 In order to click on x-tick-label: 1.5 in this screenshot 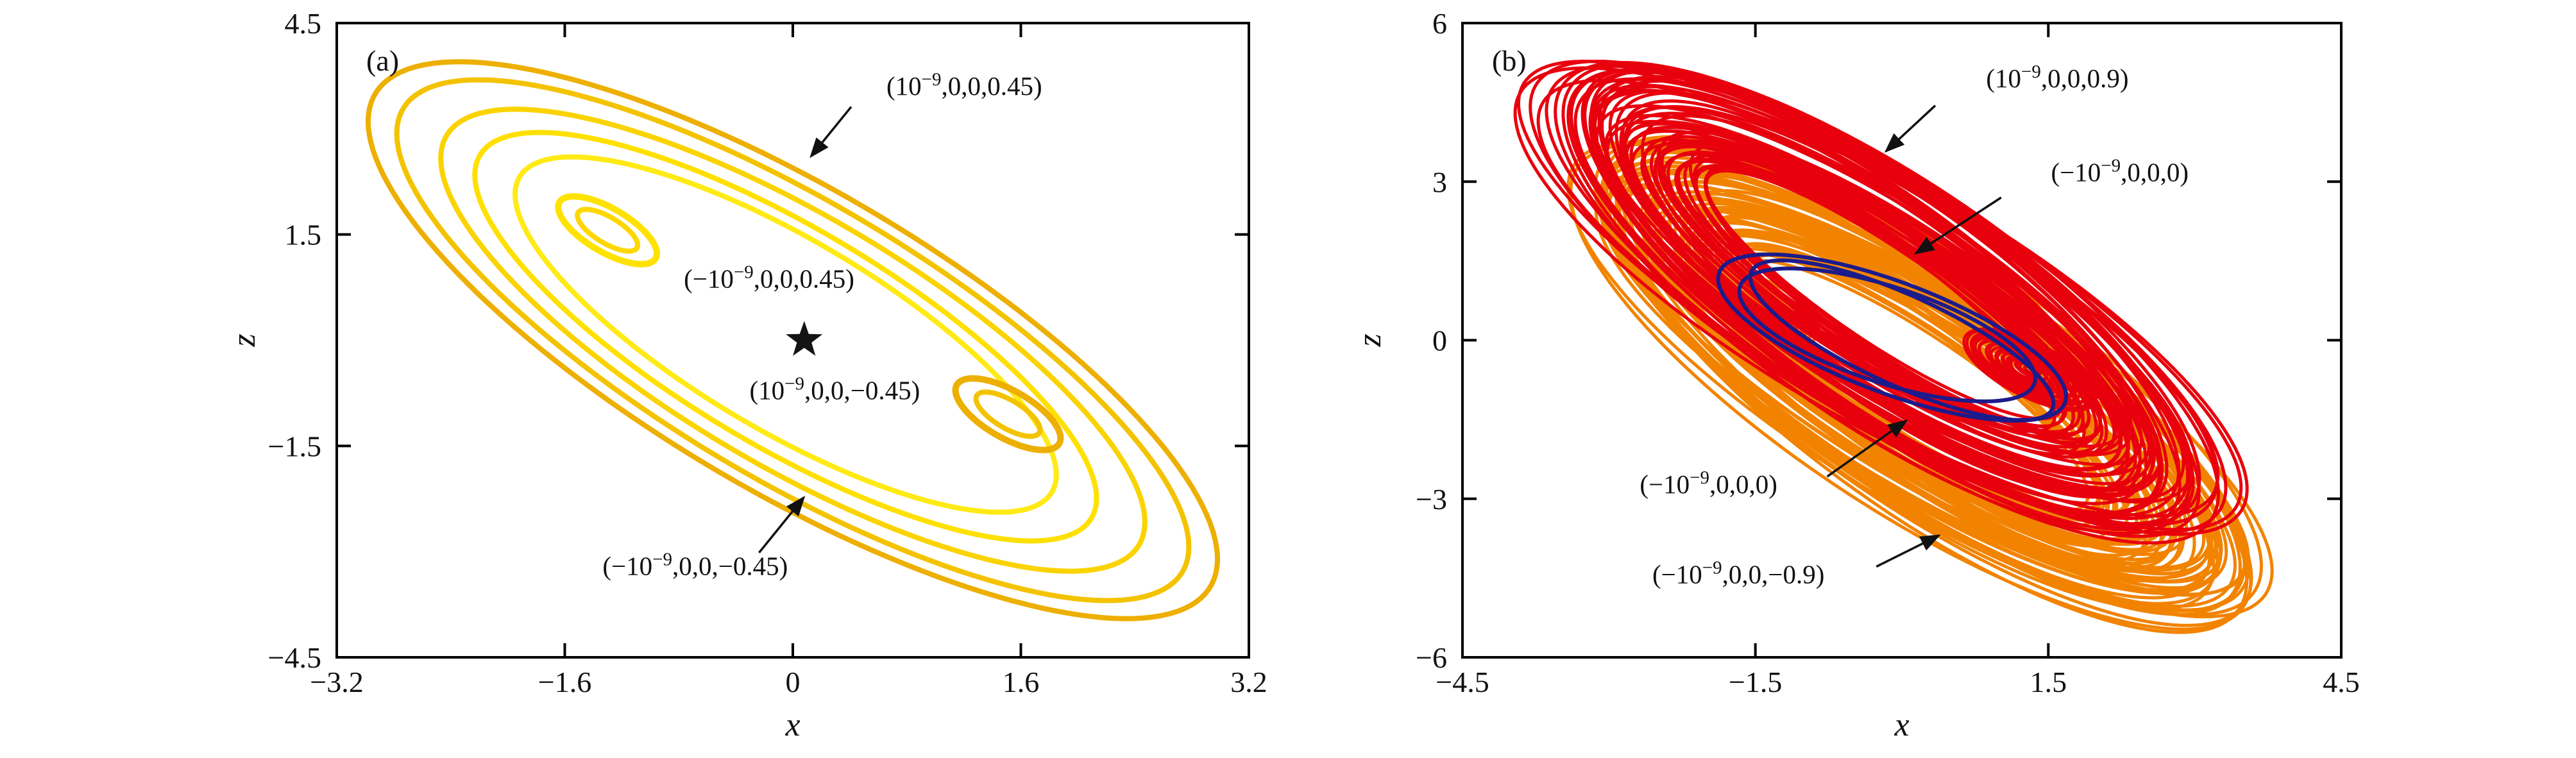, I will do `click(2048, 682)`.